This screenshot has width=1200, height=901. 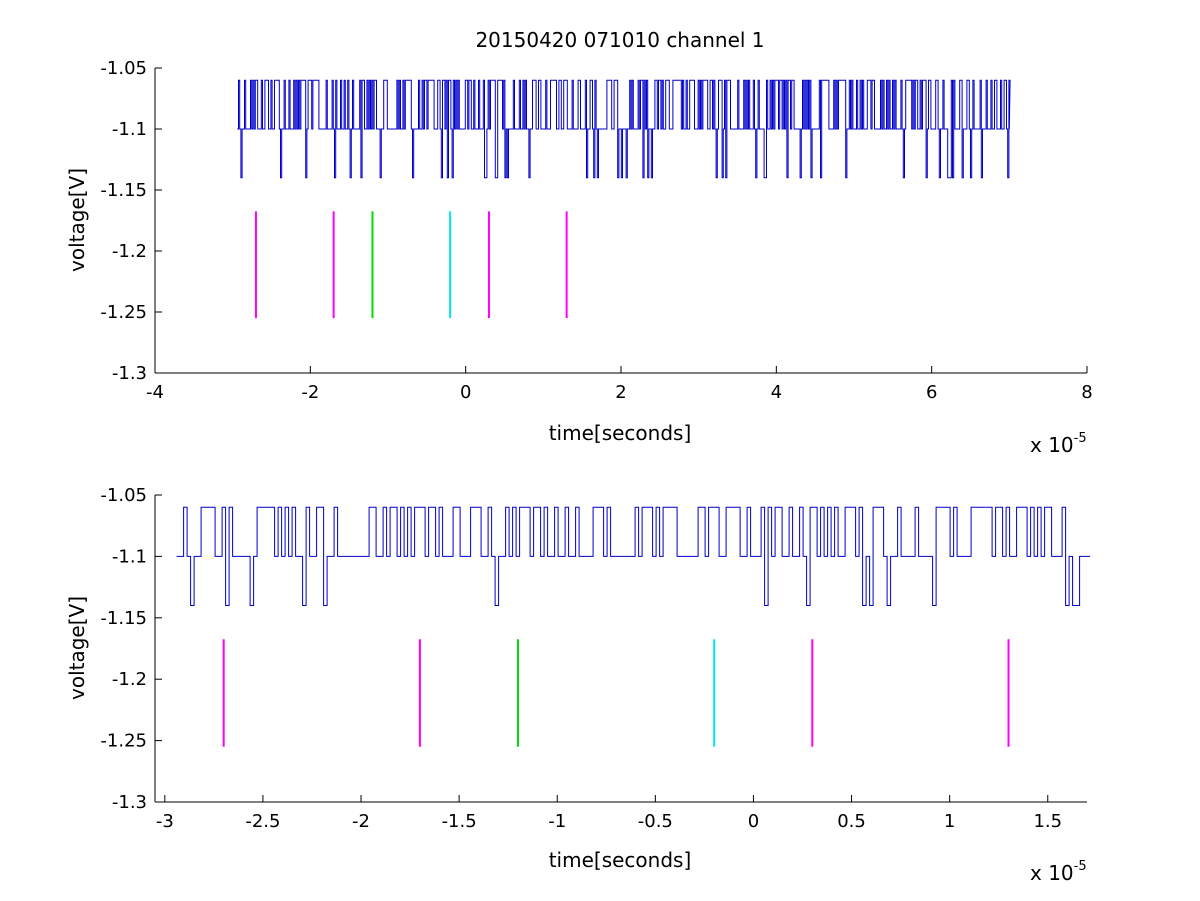 I want to click on bottom-signal-trace, so click(x=633, y=556).